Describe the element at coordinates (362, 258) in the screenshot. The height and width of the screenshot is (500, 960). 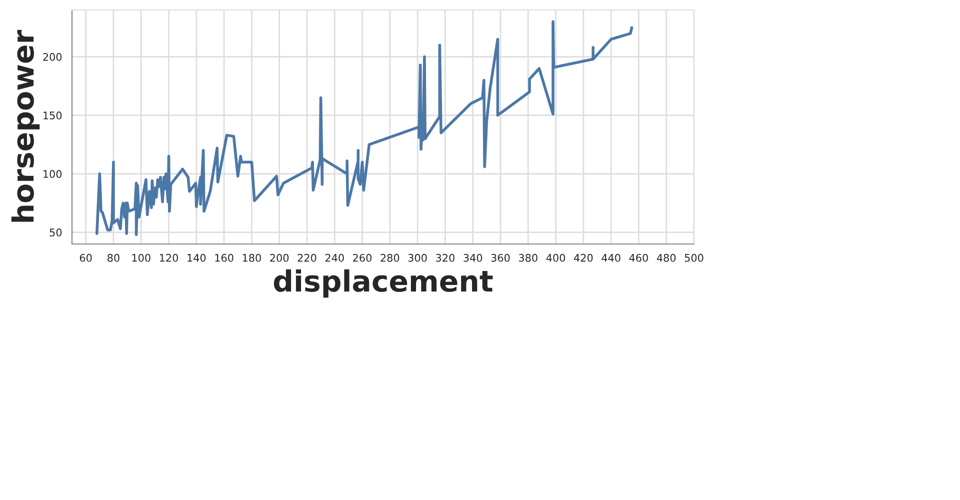
I see `x-tick-label: 260` at that location.